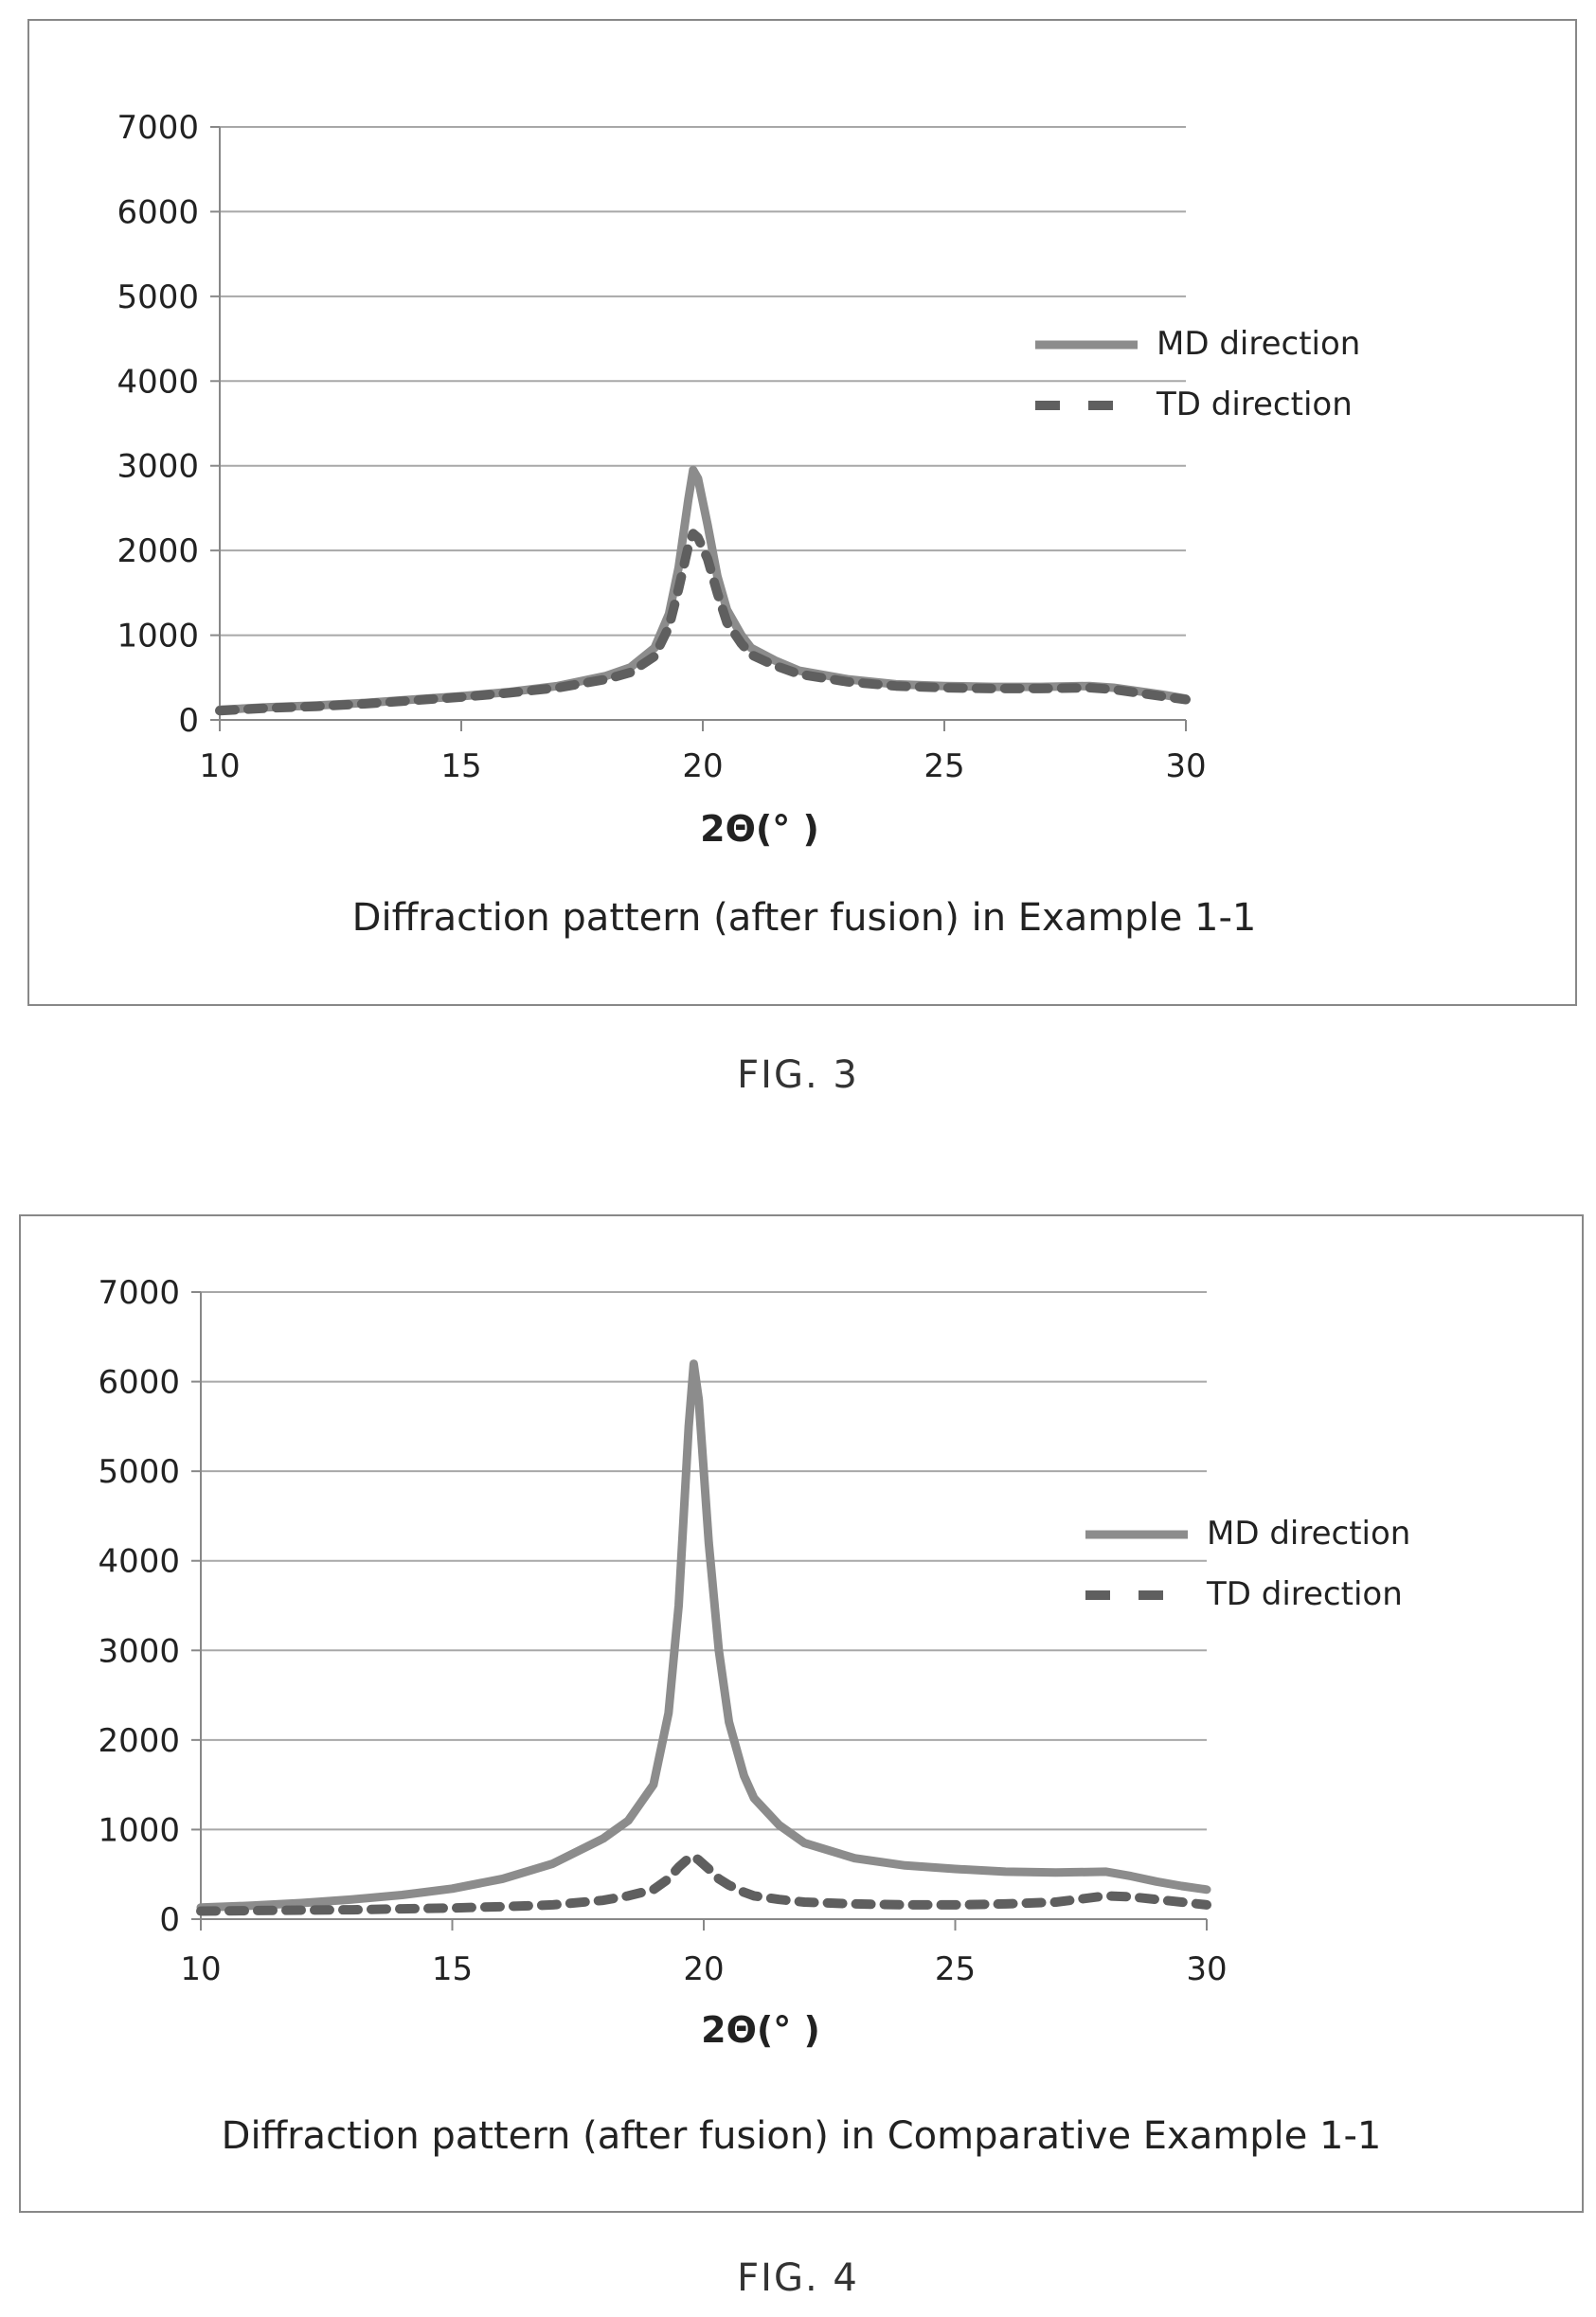 This screenshot has width=1596, height=2317. I want to click on fig4-xtick-label-30: 30, so click(1206, 1969).